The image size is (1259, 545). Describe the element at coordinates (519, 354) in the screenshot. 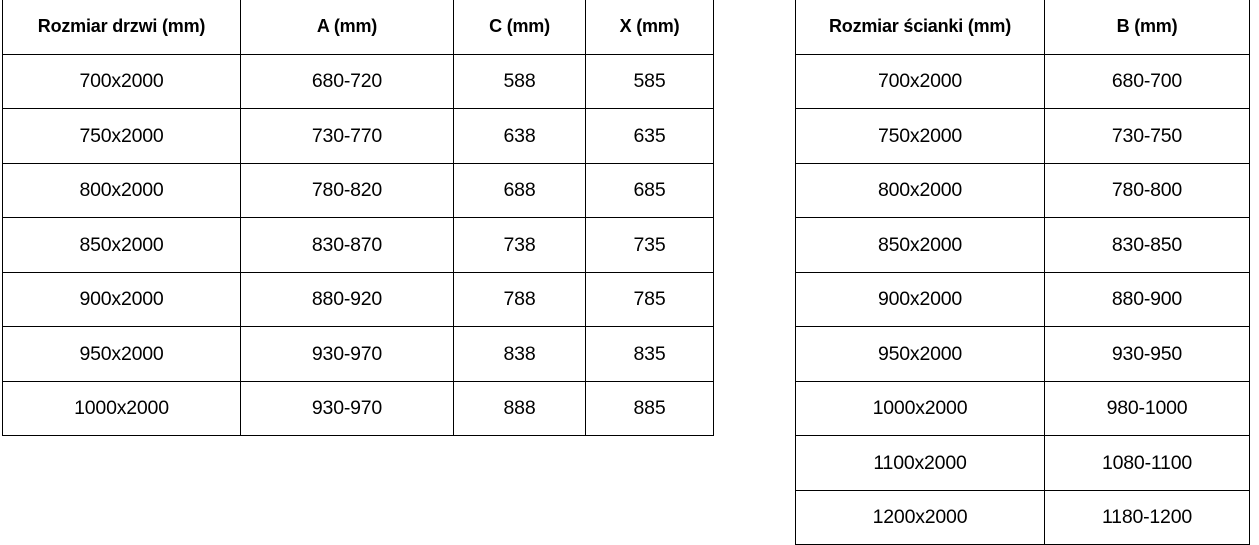

I see `cell-c: 838` at that location.